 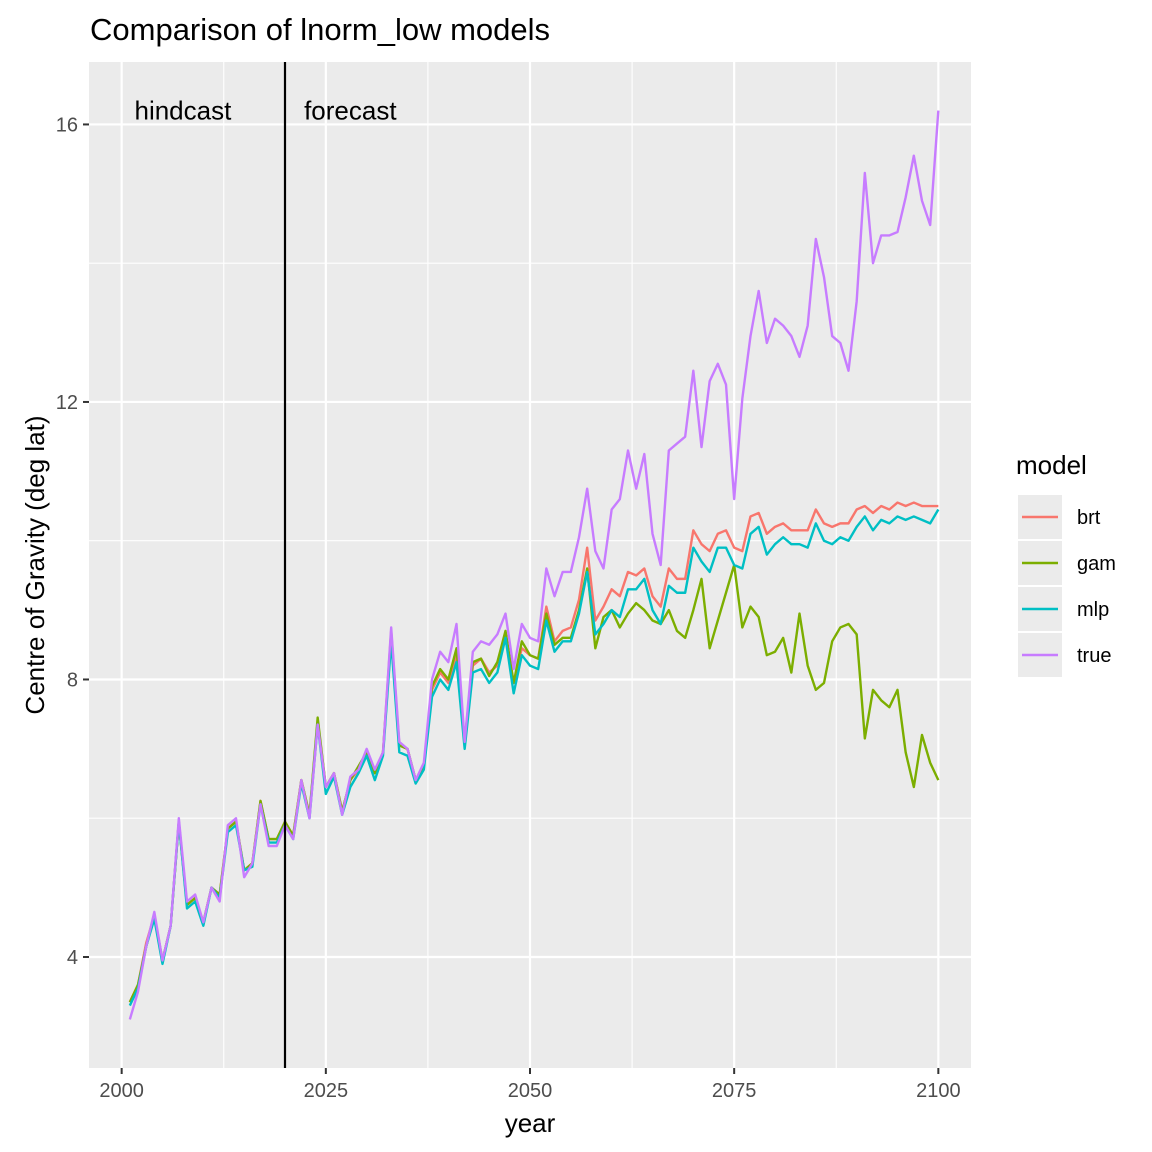 I want to click on legend-label-brt: brt, so click(x=1089, y=518).